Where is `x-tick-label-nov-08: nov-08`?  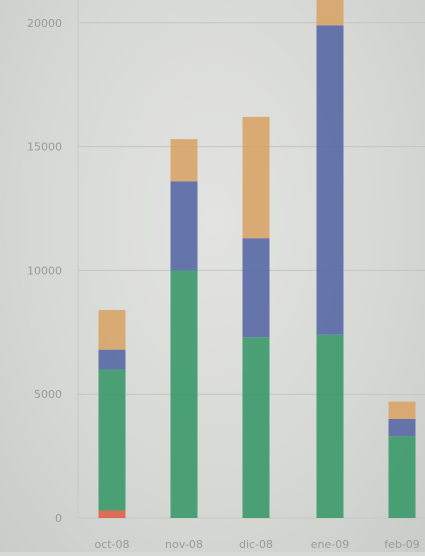 x-tick-label-nov-08: nov-08 is located at coordinates (184, 544).